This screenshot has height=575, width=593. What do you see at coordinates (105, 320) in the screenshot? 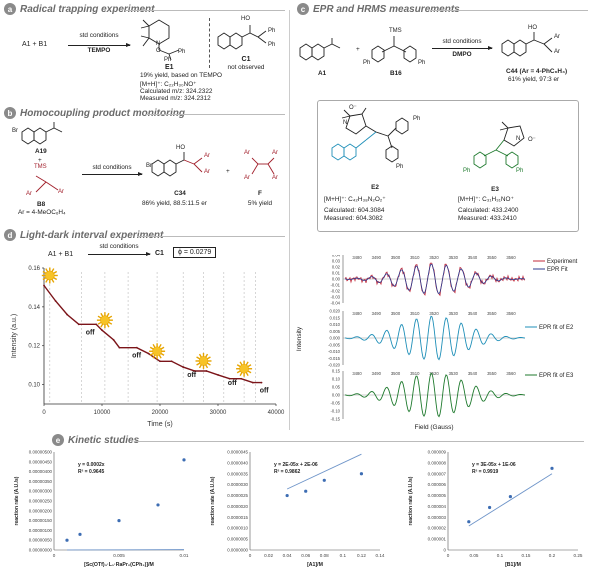
I see `sun-disc` at bounding box center [105, 320].